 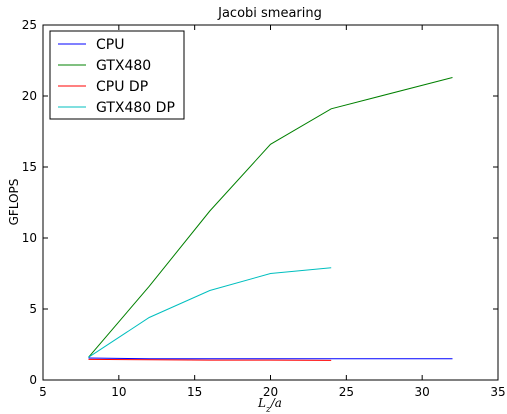 What do you see at coordinates (346, 392) in the screenshot?
I see `x-tick-label: 25` at bounding box center [346, 392].